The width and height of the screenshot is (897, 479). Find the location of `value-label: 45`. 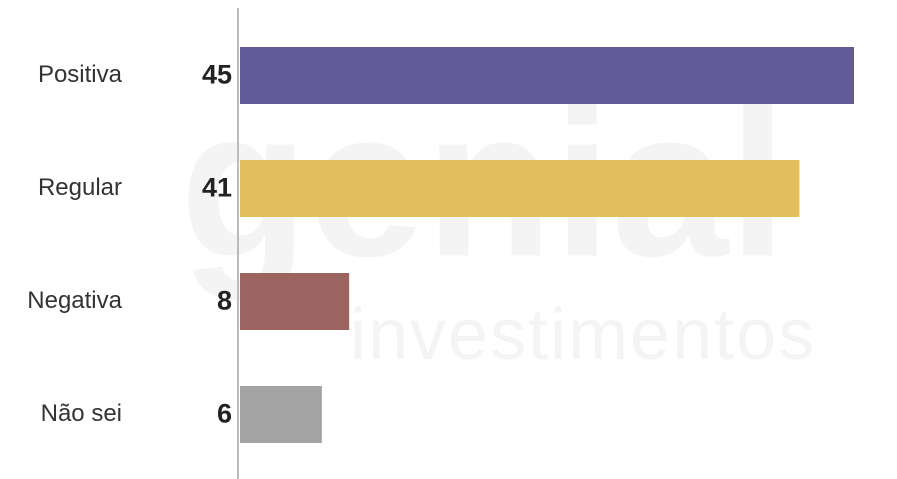

value-label: 45 is located at coordinates (217, 75).